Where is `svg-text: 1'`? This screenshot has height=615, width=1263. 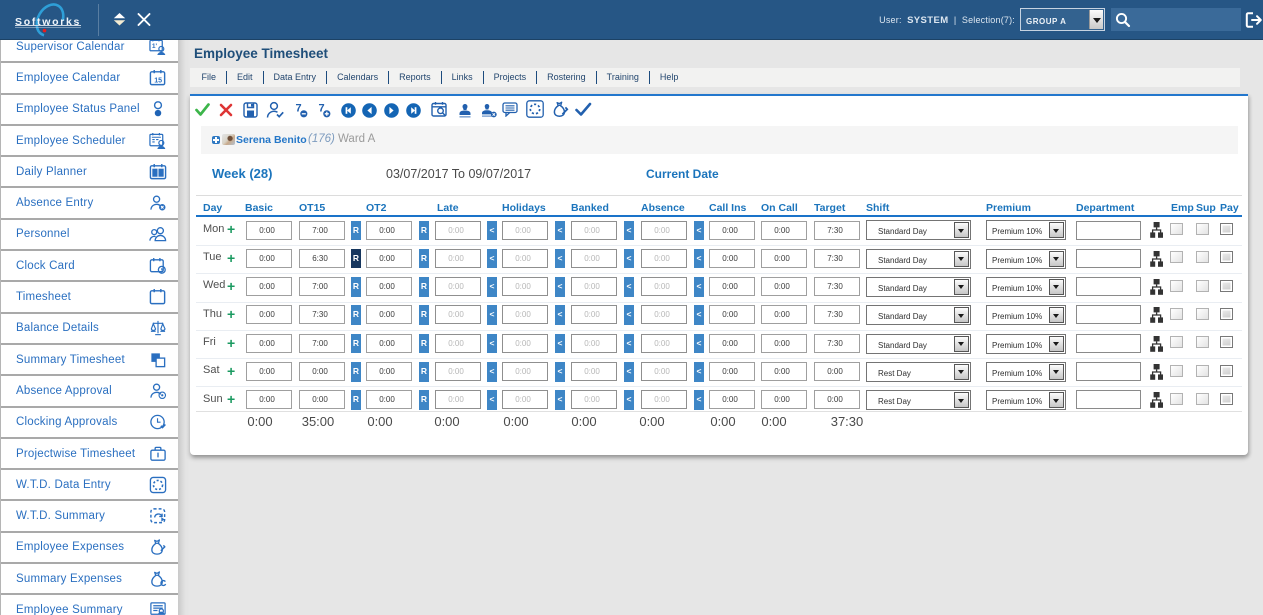 svg-text: 1' is located at coordinates (155, 46).